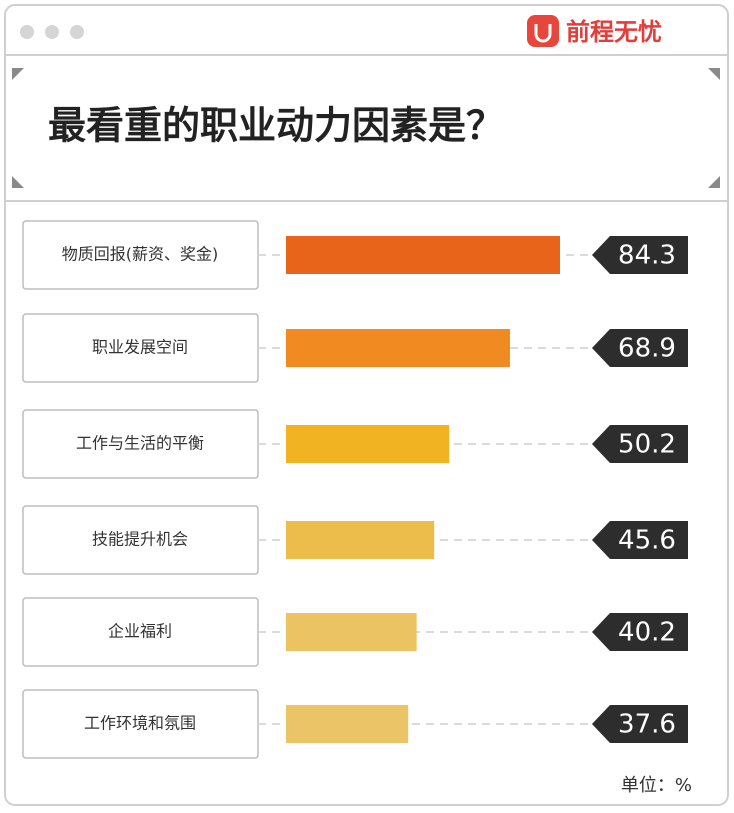  Describe the element at coordinates (647, 445) in the screenshot. I see `value-label: 50.2` at that location.